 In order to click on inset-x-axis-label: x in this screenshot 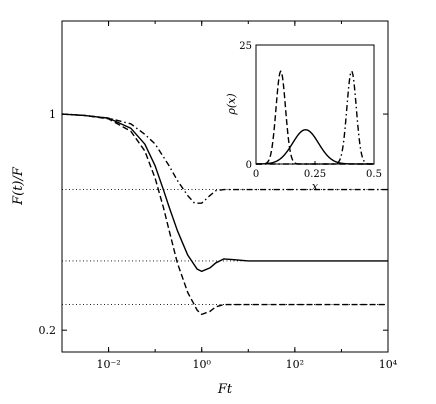, I will do `click(315, 186)`.